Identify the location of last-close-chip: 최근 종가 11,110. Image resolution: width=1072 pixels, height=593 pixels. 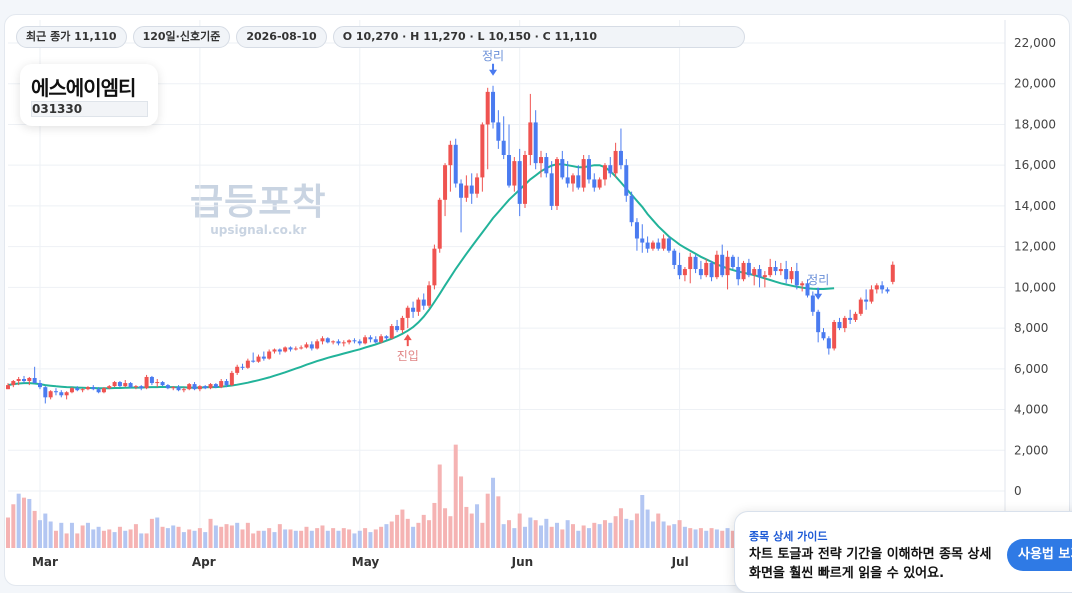
(71, 37).